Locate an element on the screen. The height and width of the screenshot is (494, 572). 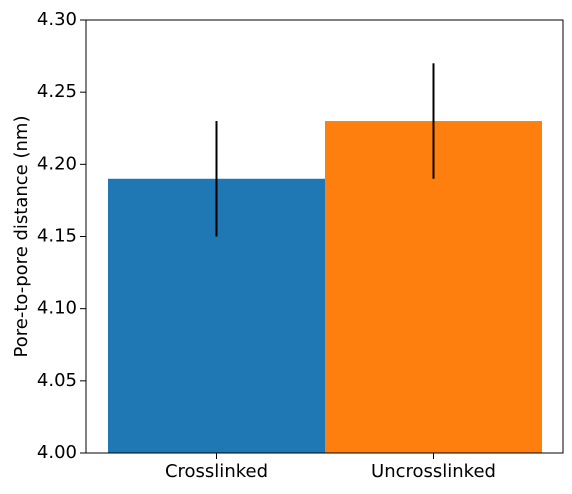
y-tick-label: 4.15 is located at coordinates (57, 236).